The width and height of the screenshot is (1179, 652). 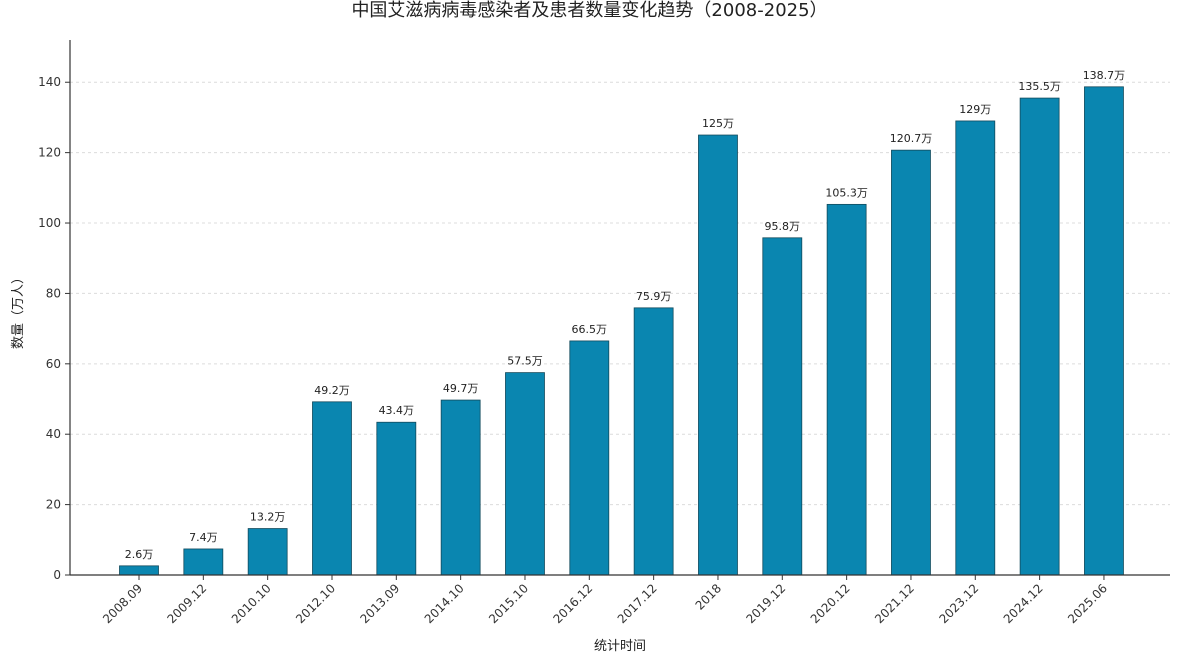 I want to click on x-axis-title: 统计时间, so click(x=620, y=645).